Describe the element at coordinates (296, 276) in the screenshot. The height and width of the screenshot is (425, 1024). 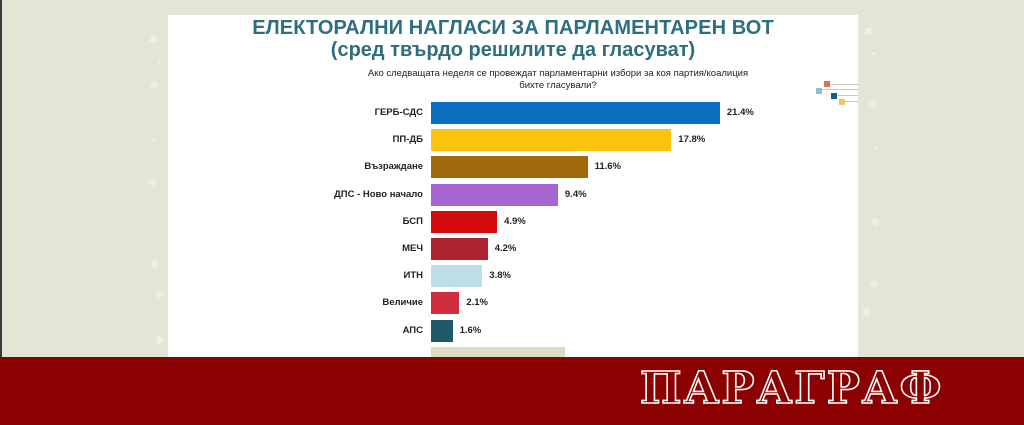
I see `category-label-row: ИТН` at that location.